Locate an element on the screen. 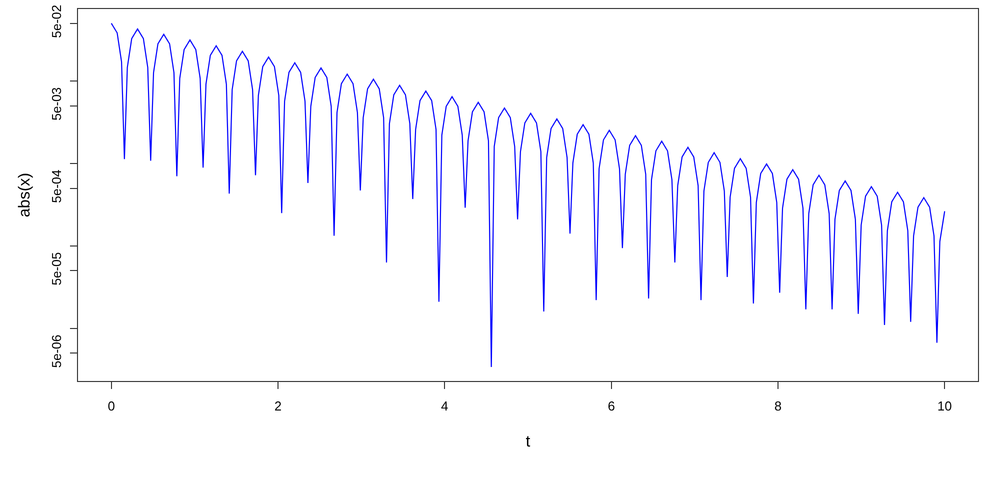 The image size is (989, 479). x-tick-label: 0 is located at coordinates (111, 406).